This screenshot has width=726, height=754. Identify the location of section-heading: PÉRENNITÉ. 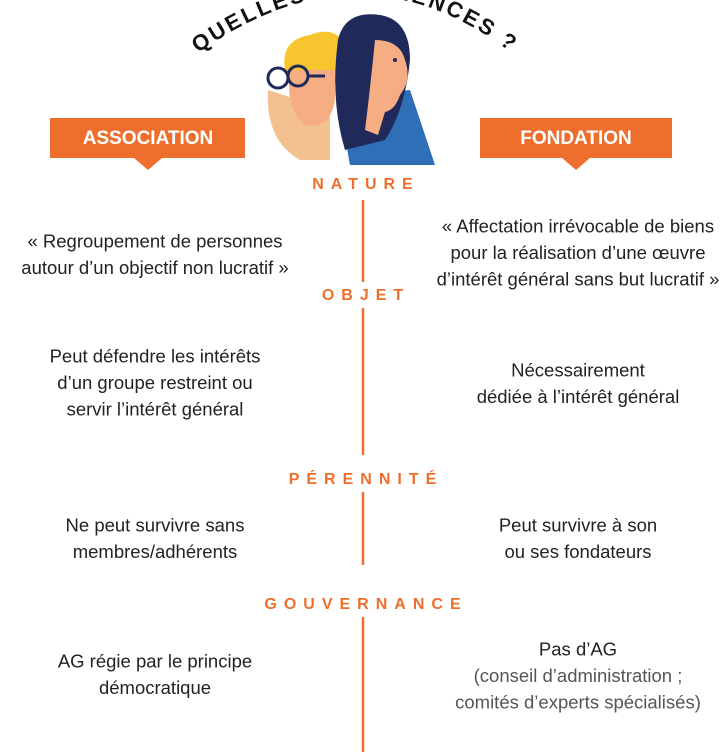
(366, 478).